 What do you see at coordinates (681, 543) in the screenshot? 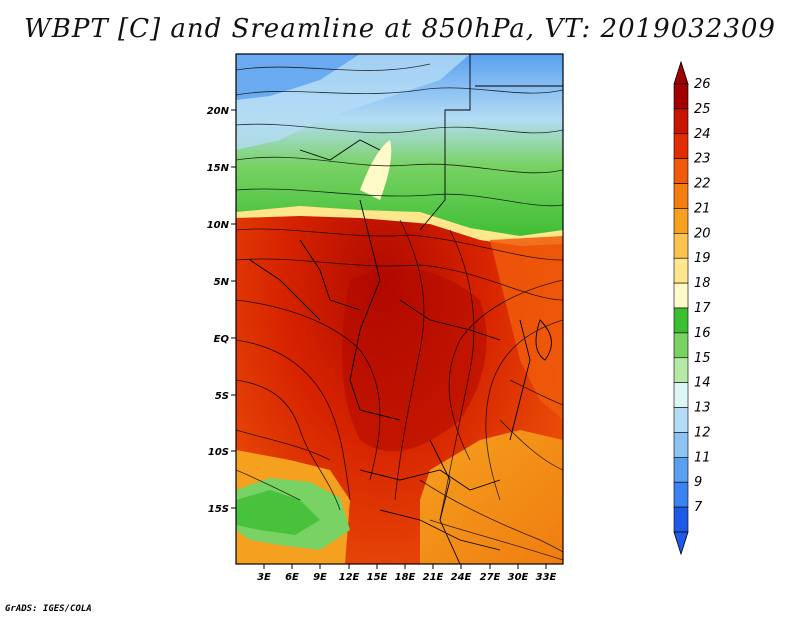
I see `colorbar-bottom-arrow` at bounding box center [681, 543].